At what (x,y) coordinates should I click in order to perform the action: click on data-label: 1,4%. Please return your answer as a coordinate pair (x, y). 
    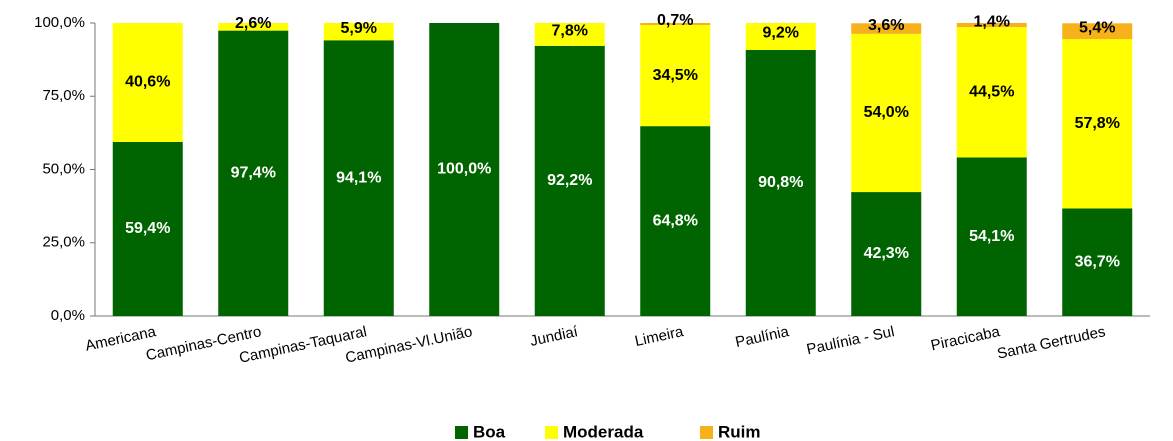
    Looking at the image, I should click on (992, 21).